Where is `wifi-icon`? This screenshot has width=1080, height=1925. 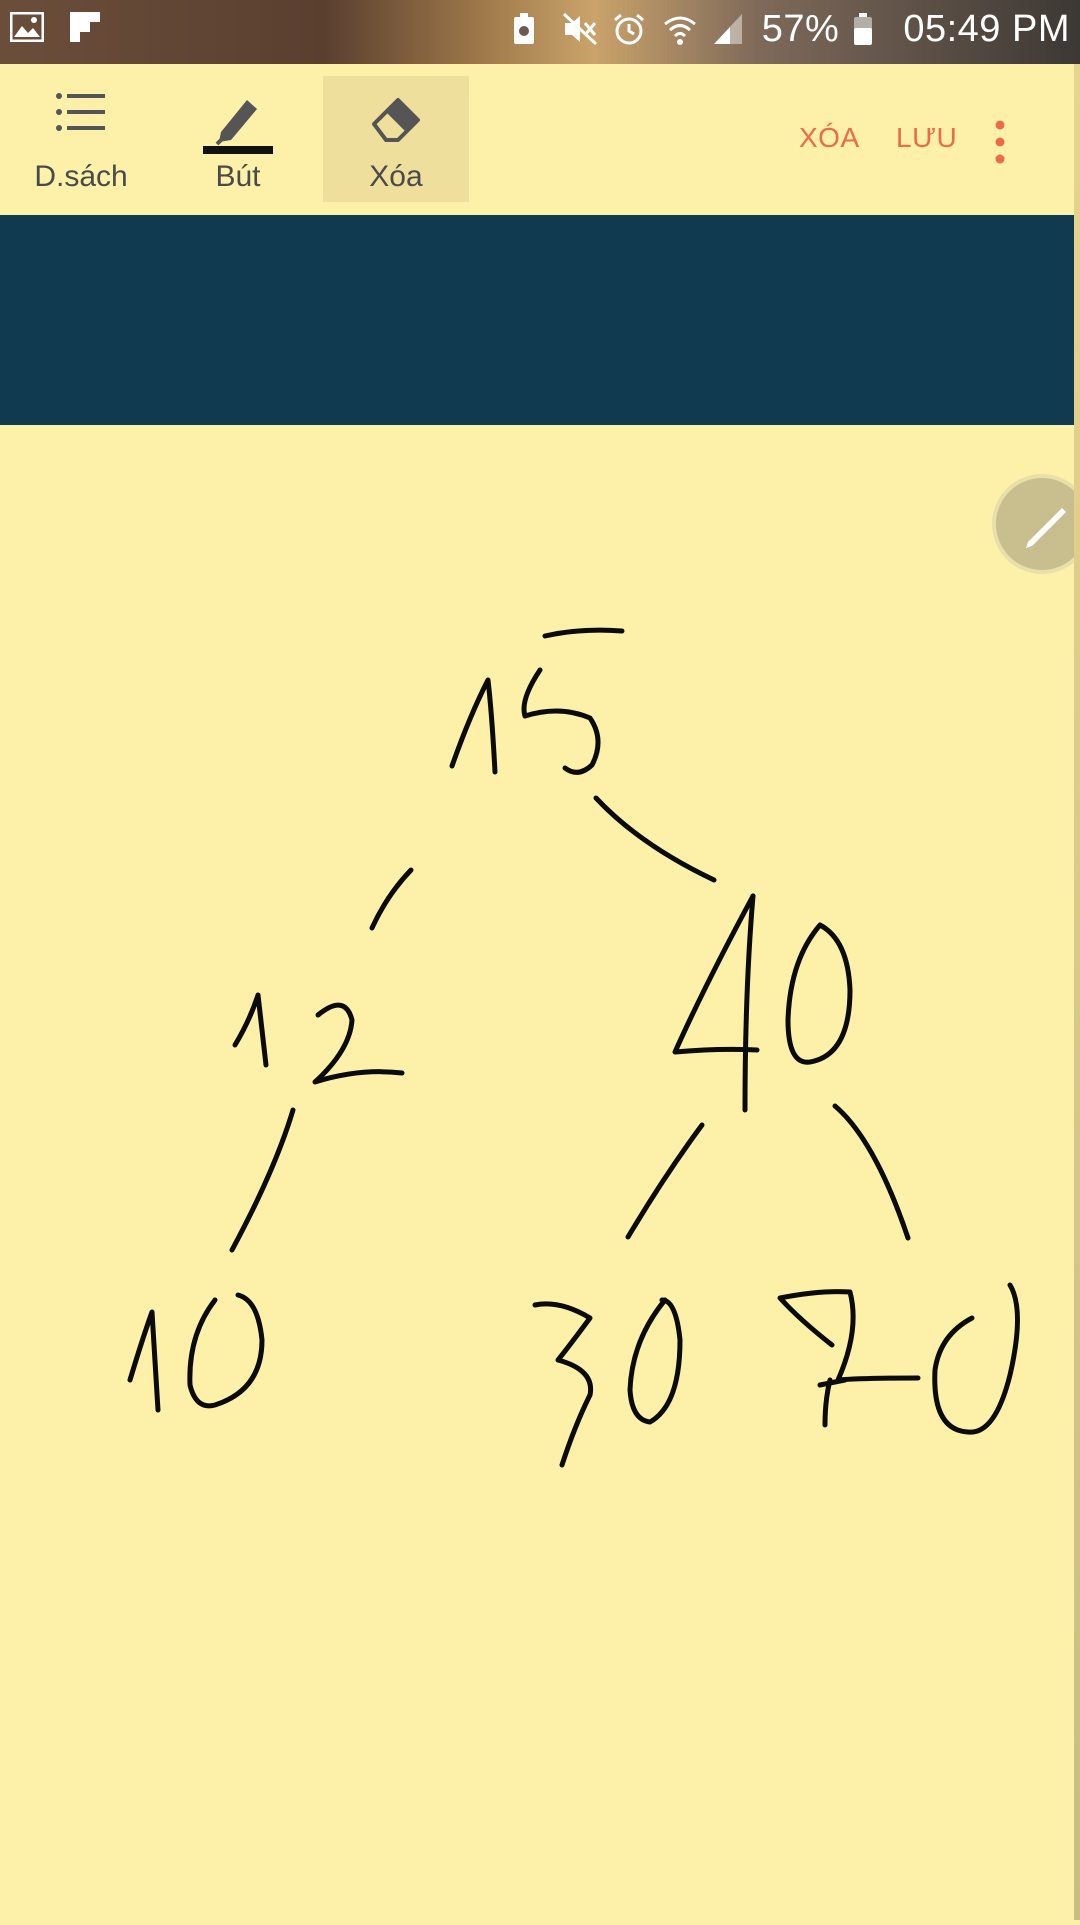 wifi-icon is located at coordinates (680, 30).